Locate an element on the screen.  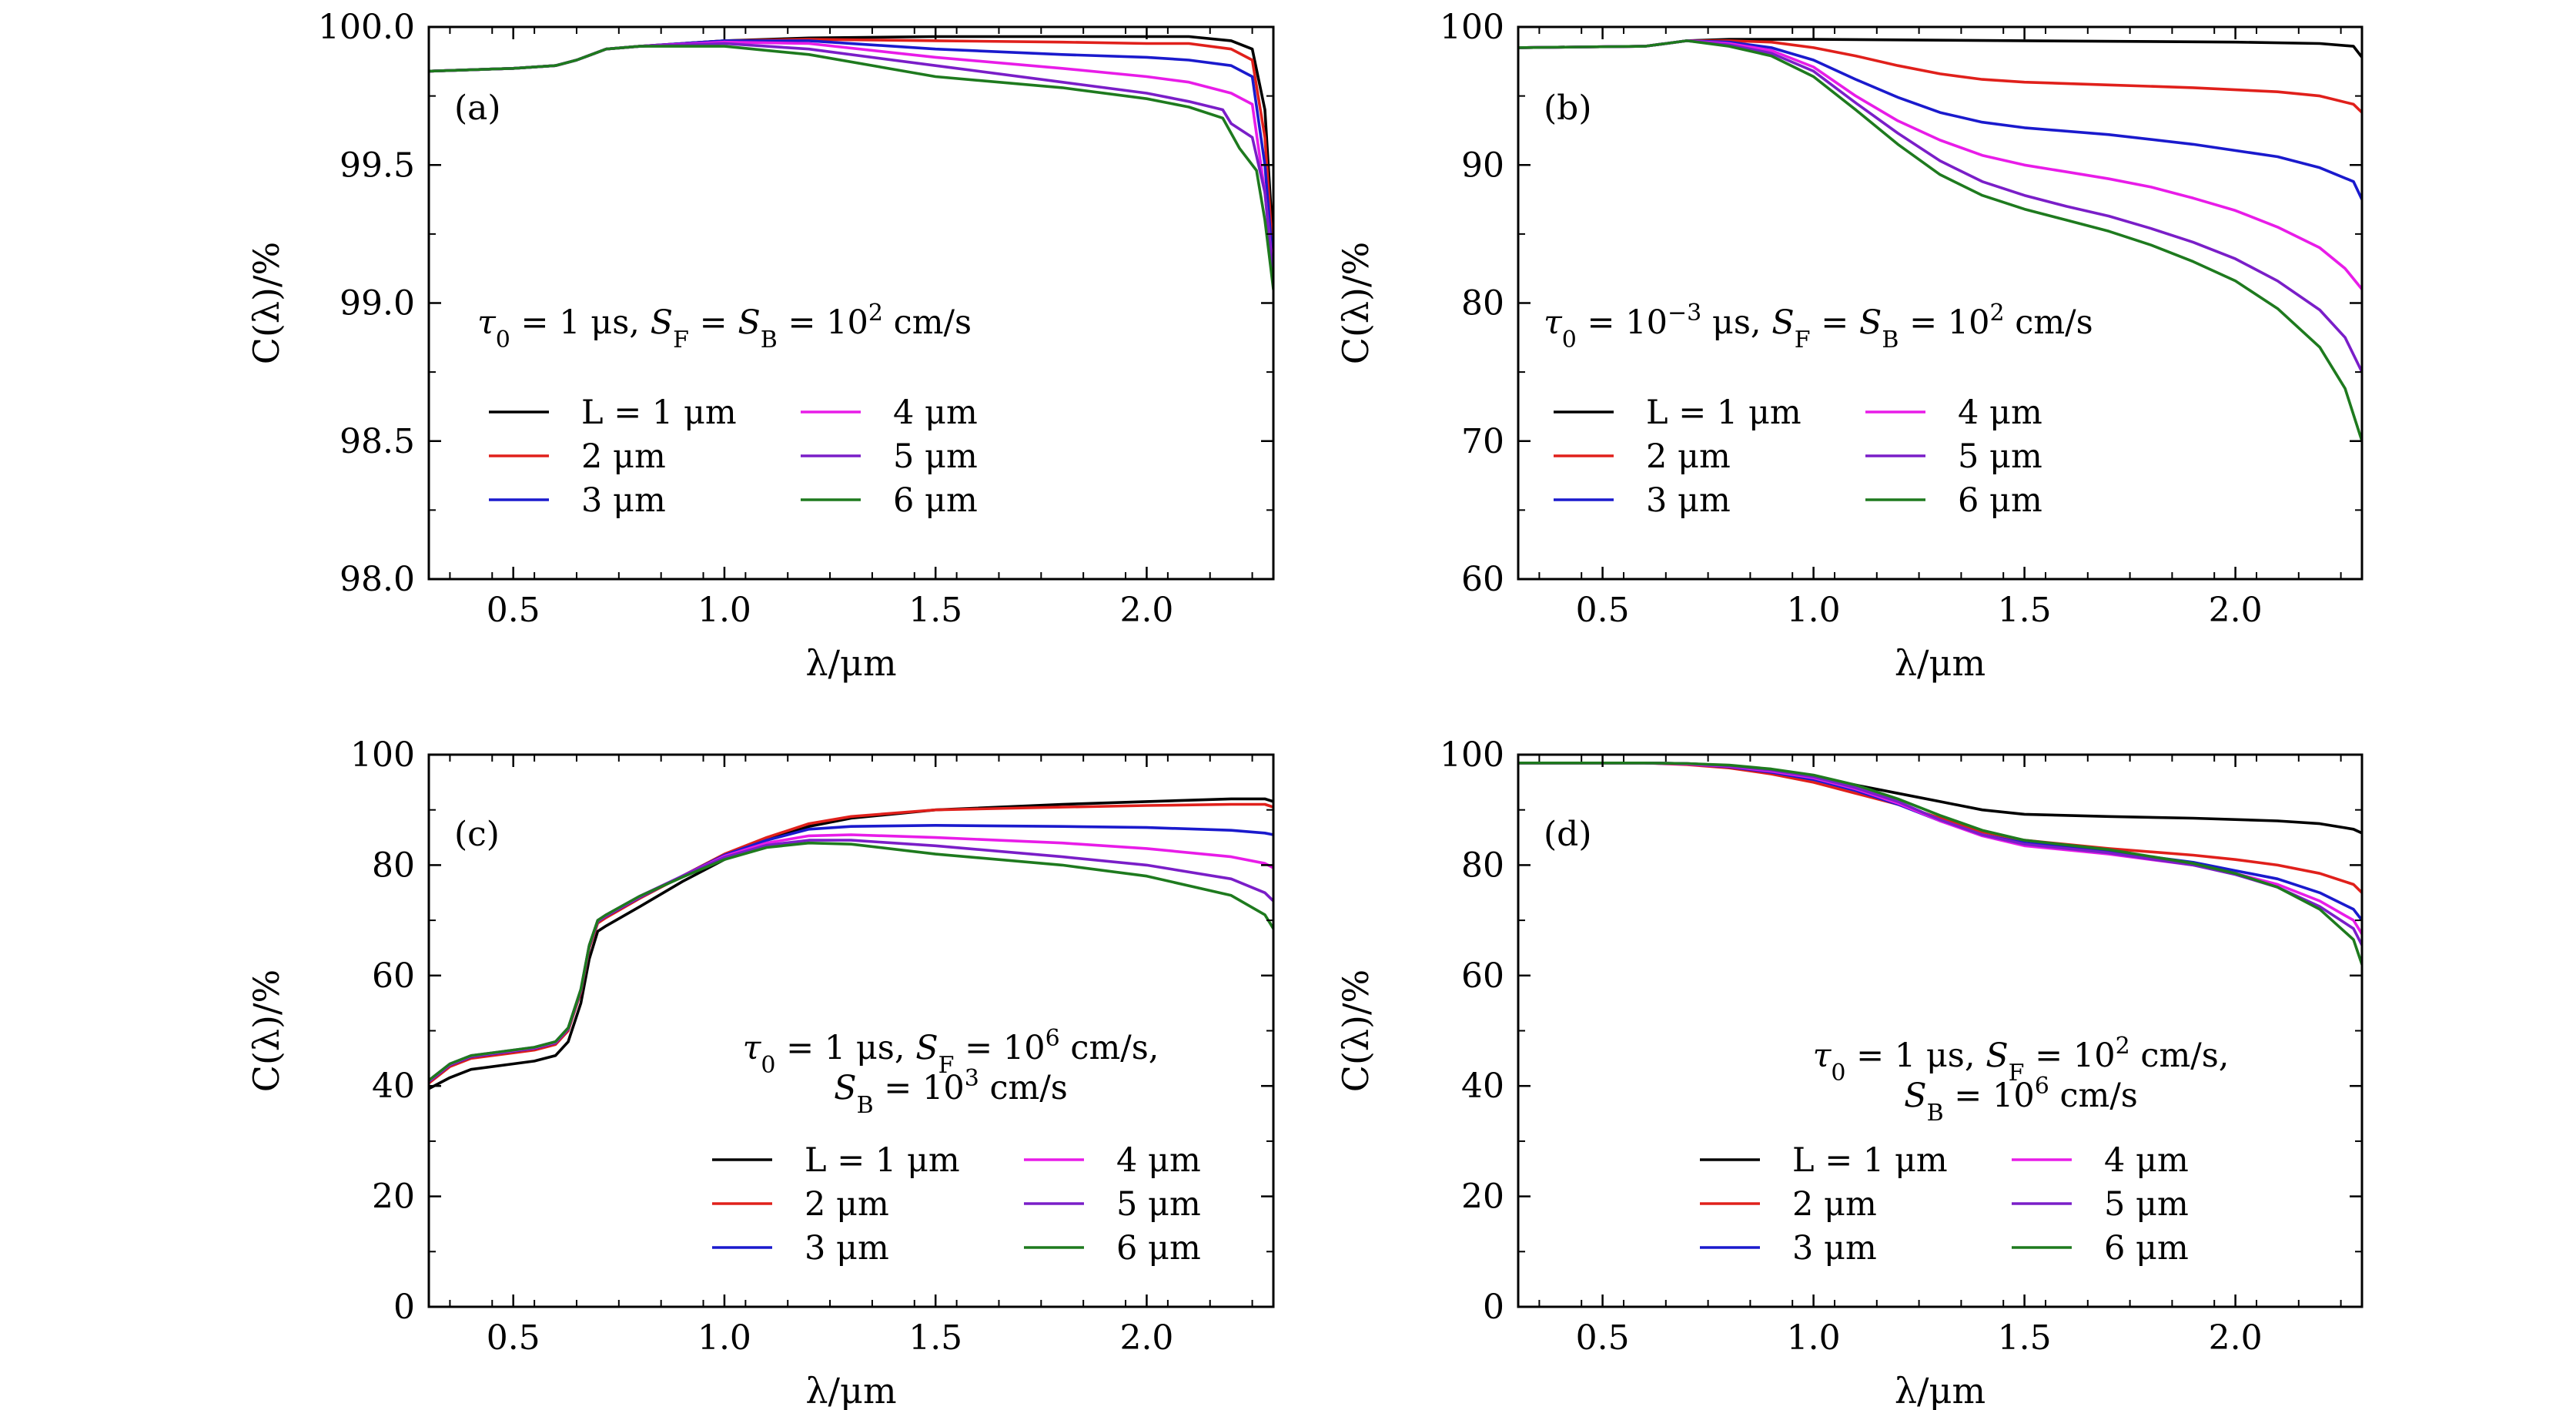
y-tick-label: 100.0 is located at coordinates (366, 27).